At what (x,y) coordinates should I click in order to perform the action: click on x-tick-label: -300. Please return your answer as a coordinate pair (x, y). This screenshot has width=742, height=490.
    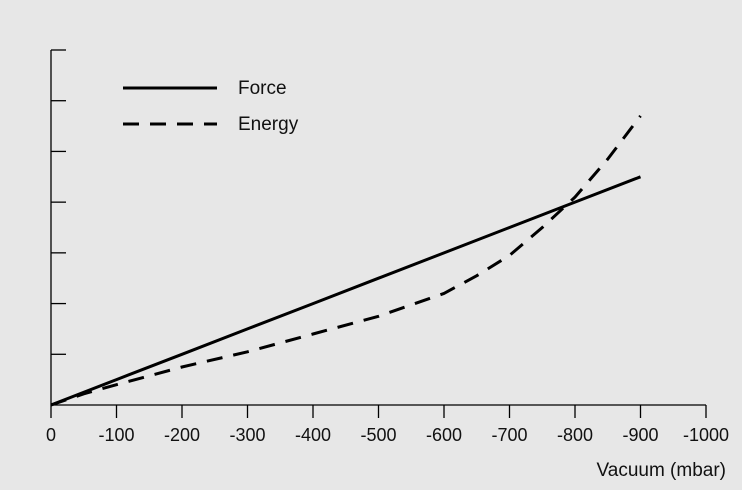
    Looking at the image, I should click on (247, 435).